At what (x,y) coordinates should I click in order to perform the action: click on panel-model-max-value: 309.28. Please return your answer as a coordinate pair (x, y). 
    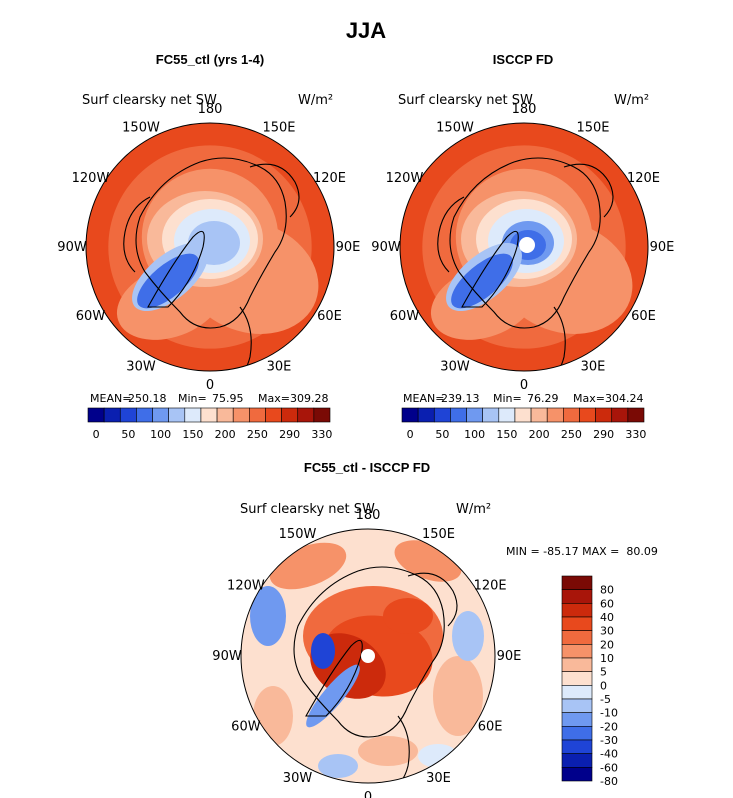
    Looking at the image, I should click on (309, 398).